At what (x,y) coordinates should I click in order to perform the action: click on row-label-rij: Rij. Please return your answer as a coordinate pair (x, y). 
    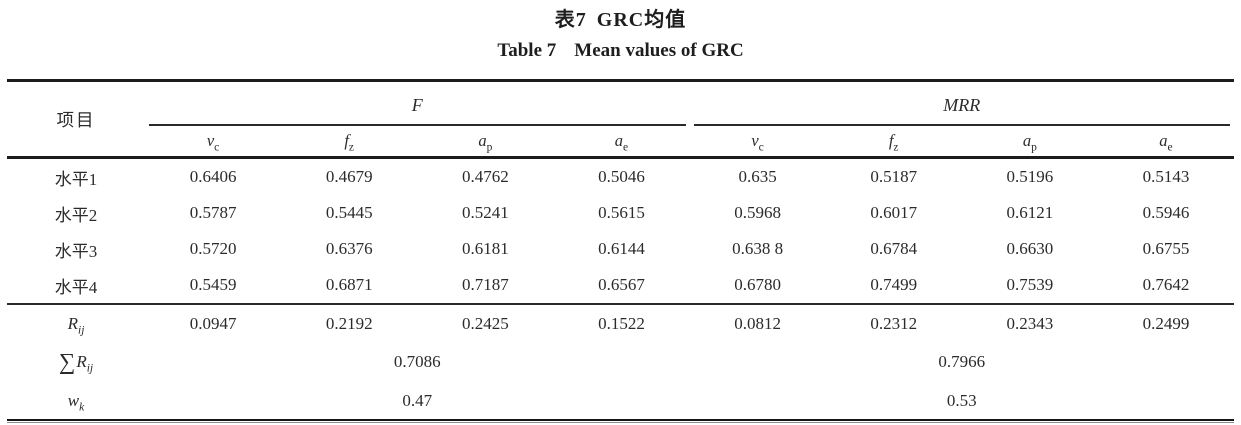
    Looking at the image, I should click on (76, 324).